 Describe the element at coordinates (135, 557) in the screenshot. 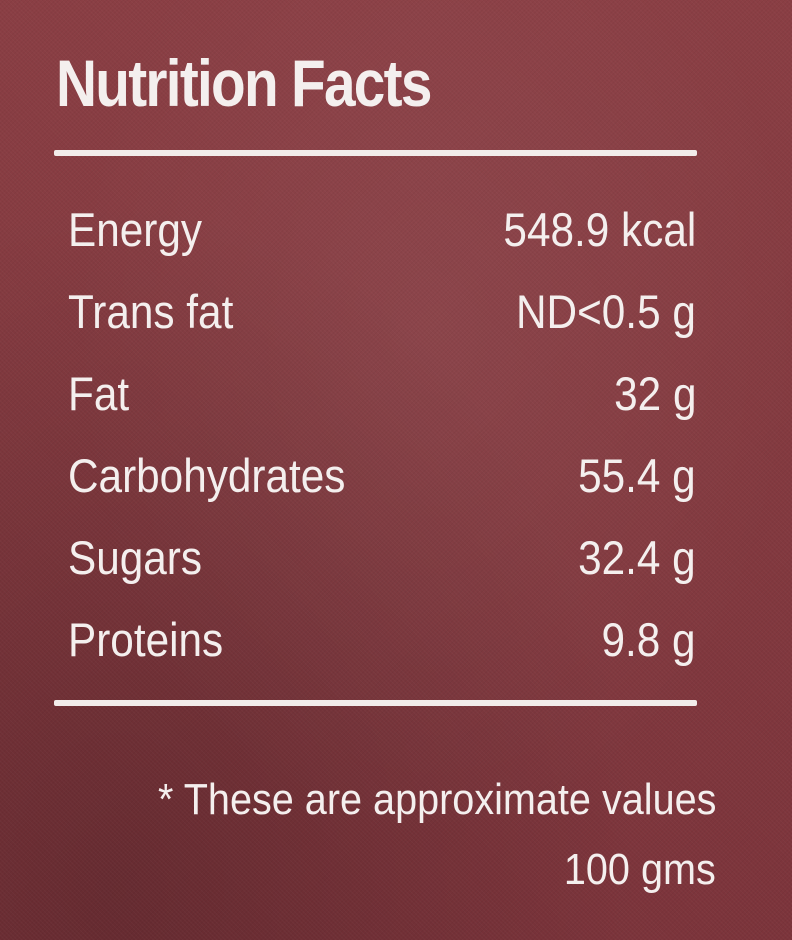

I see `nutrient-label: Sugars` at that location.